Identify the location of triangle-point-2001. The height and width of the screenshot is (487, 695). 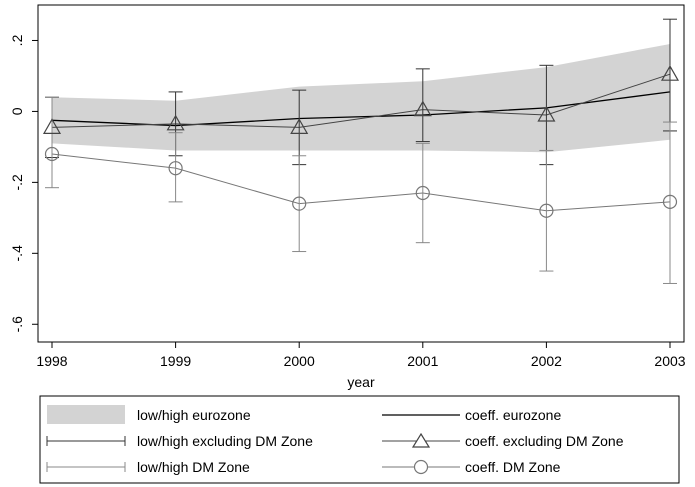
(422, 108).